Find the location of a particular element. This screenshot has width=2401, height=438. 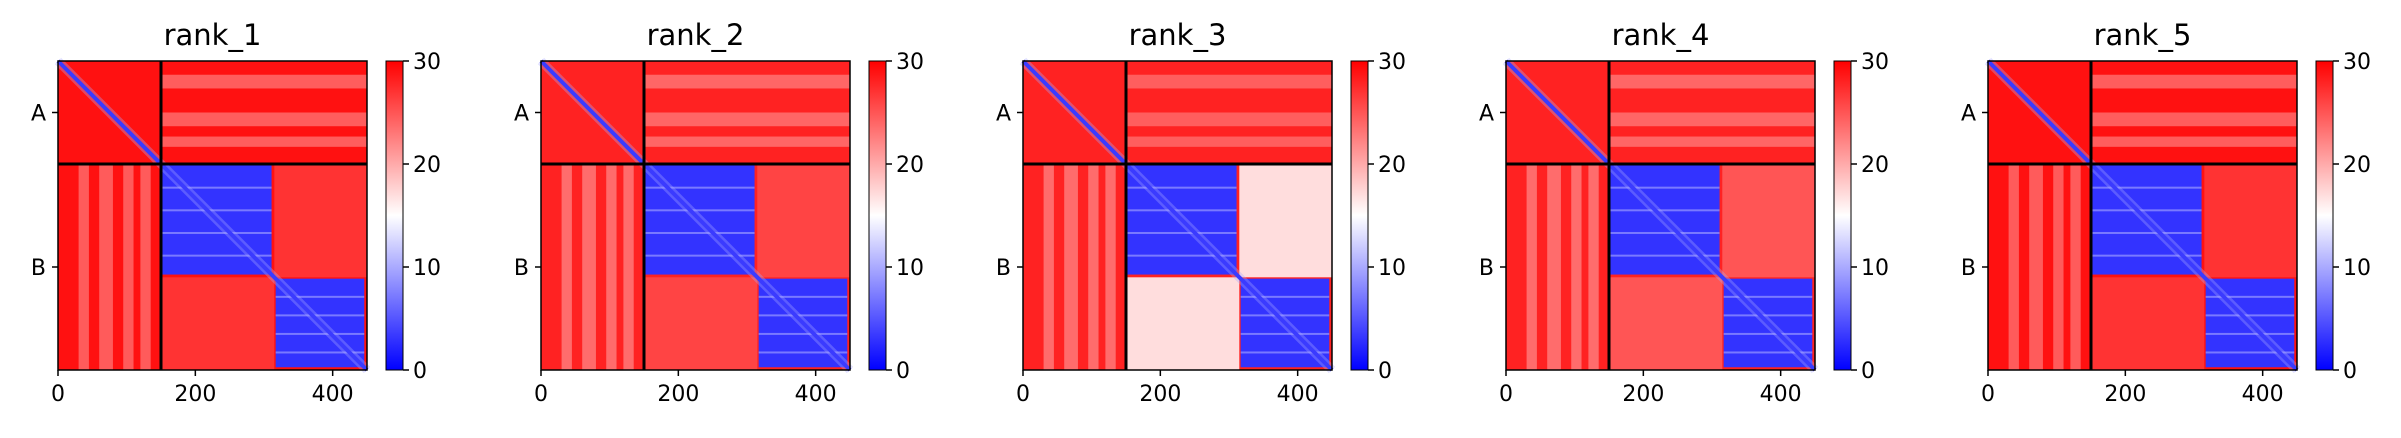

x-tick-label: 0 is located at coordinates (1023, 394).